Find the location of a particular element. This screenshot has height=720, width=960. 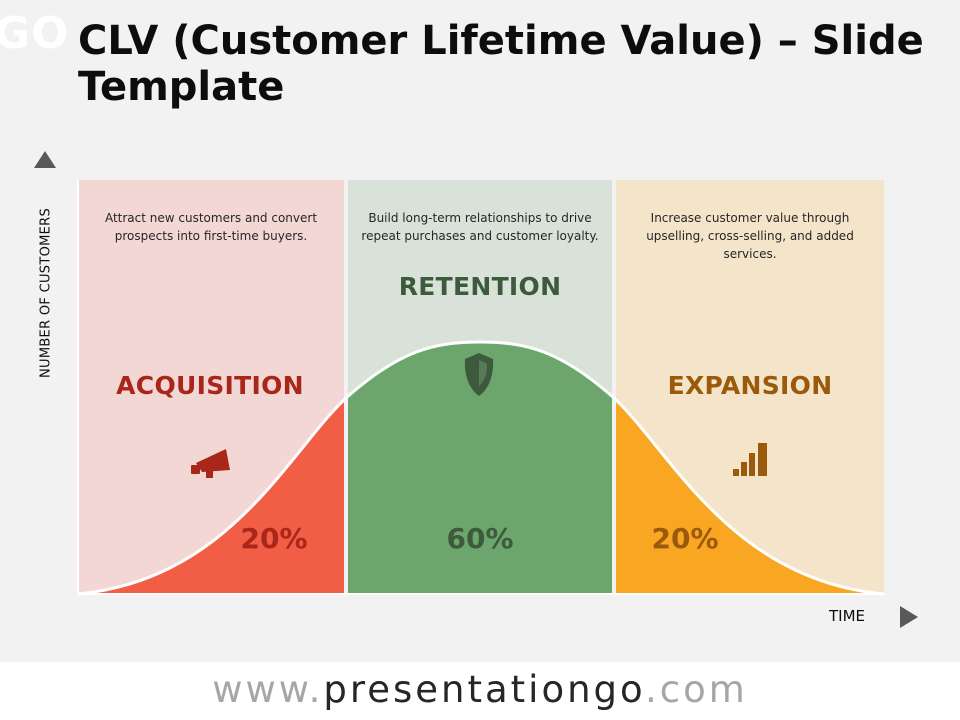

expansion-title: EXPANSION is located at coordinates (750, 385).